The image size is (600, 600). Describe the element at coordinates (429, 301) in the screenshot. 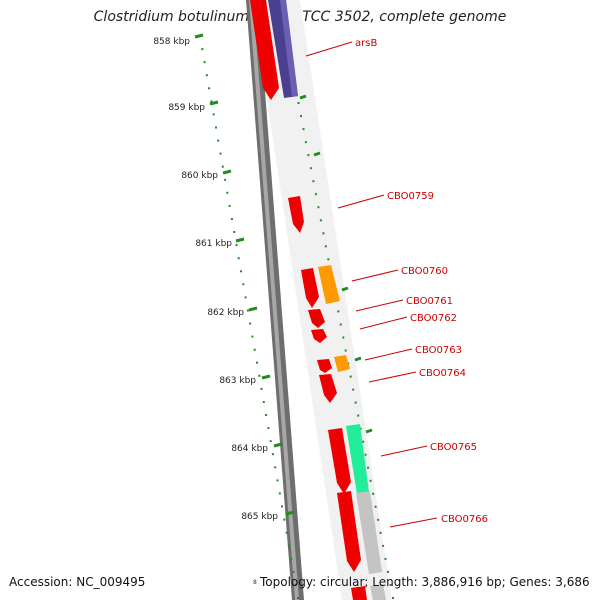

I see `gene-label-cbo0761: CBO0761` at that location.